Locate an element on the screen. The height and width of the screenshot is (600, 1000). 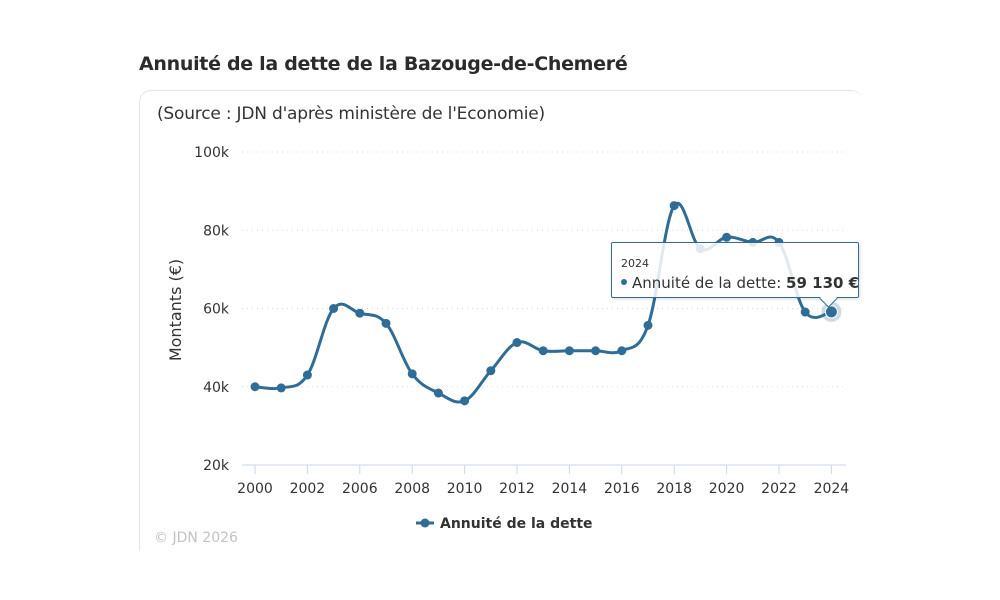
x-tick-label: 2002 is located at coordinates (308, 489).